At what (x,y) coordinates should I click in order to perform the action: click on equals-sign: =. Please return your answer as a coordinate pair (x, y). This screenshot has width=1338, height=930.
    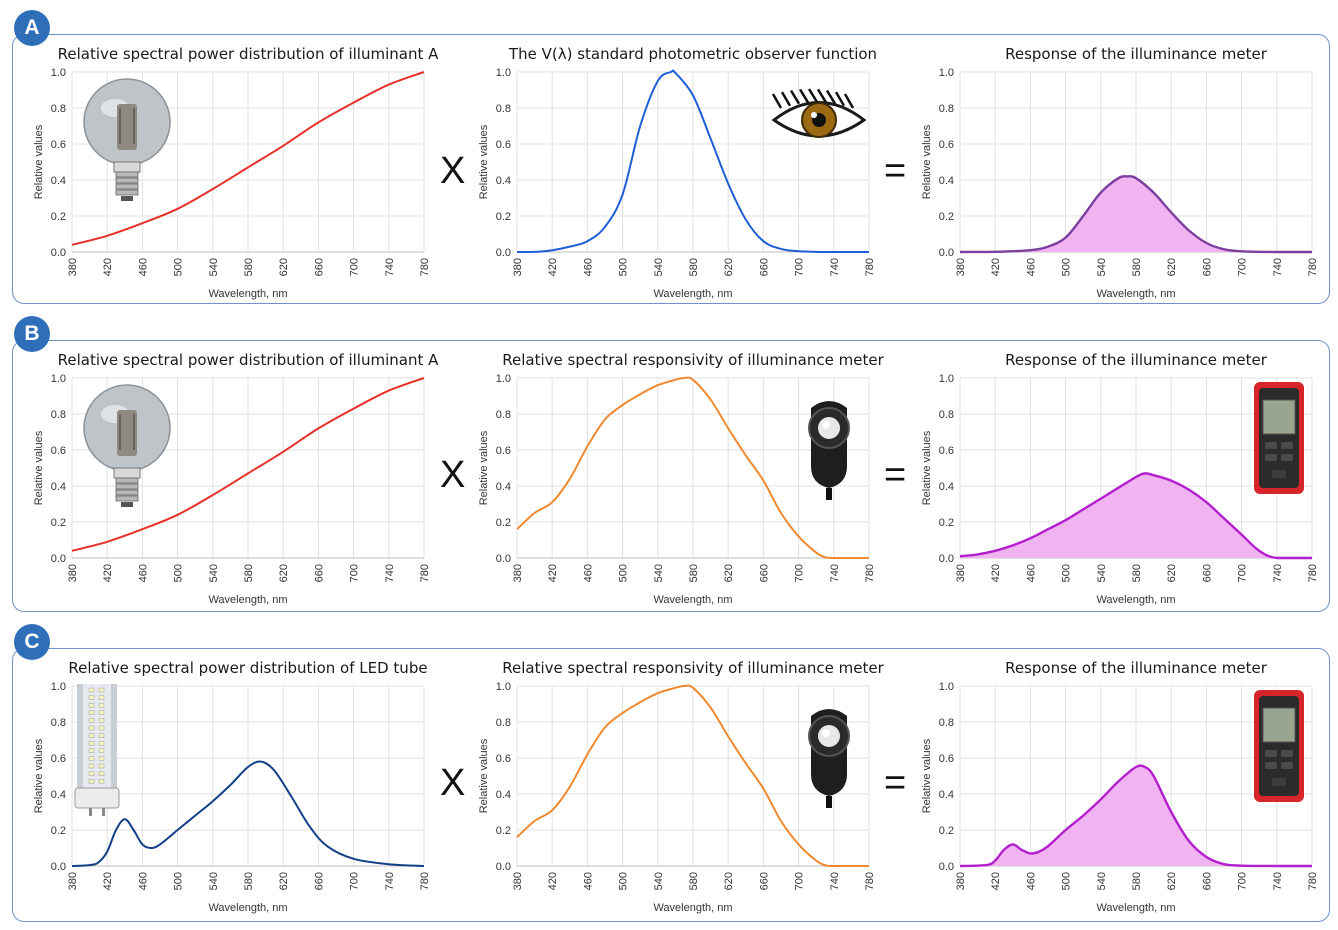
    Looking at the image, I should click on (895, 475).